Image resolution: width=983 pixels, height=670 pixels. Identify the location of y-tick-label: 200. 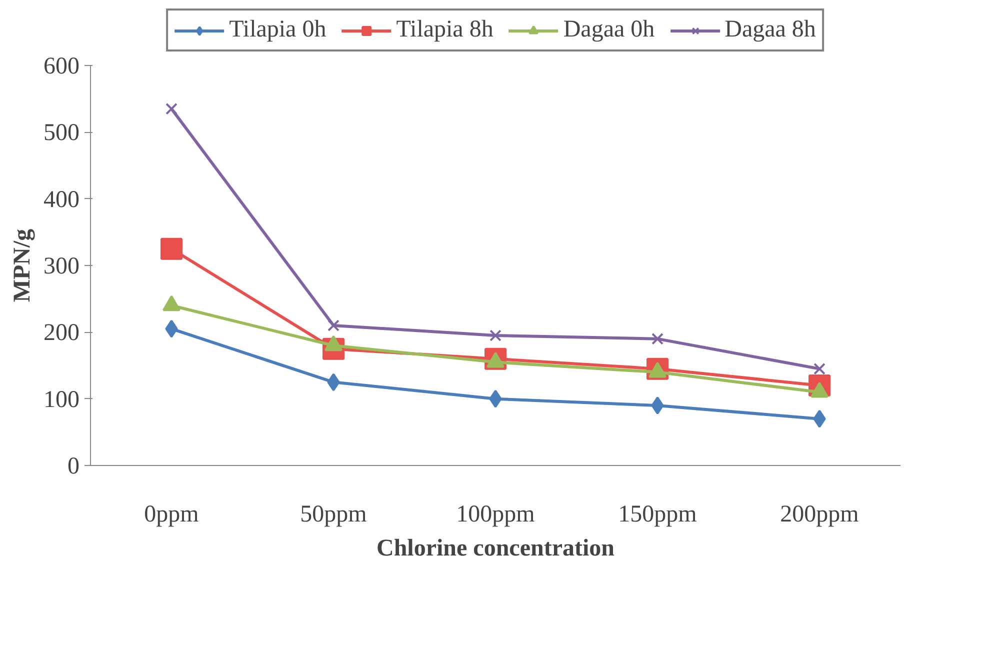
(62, 333).